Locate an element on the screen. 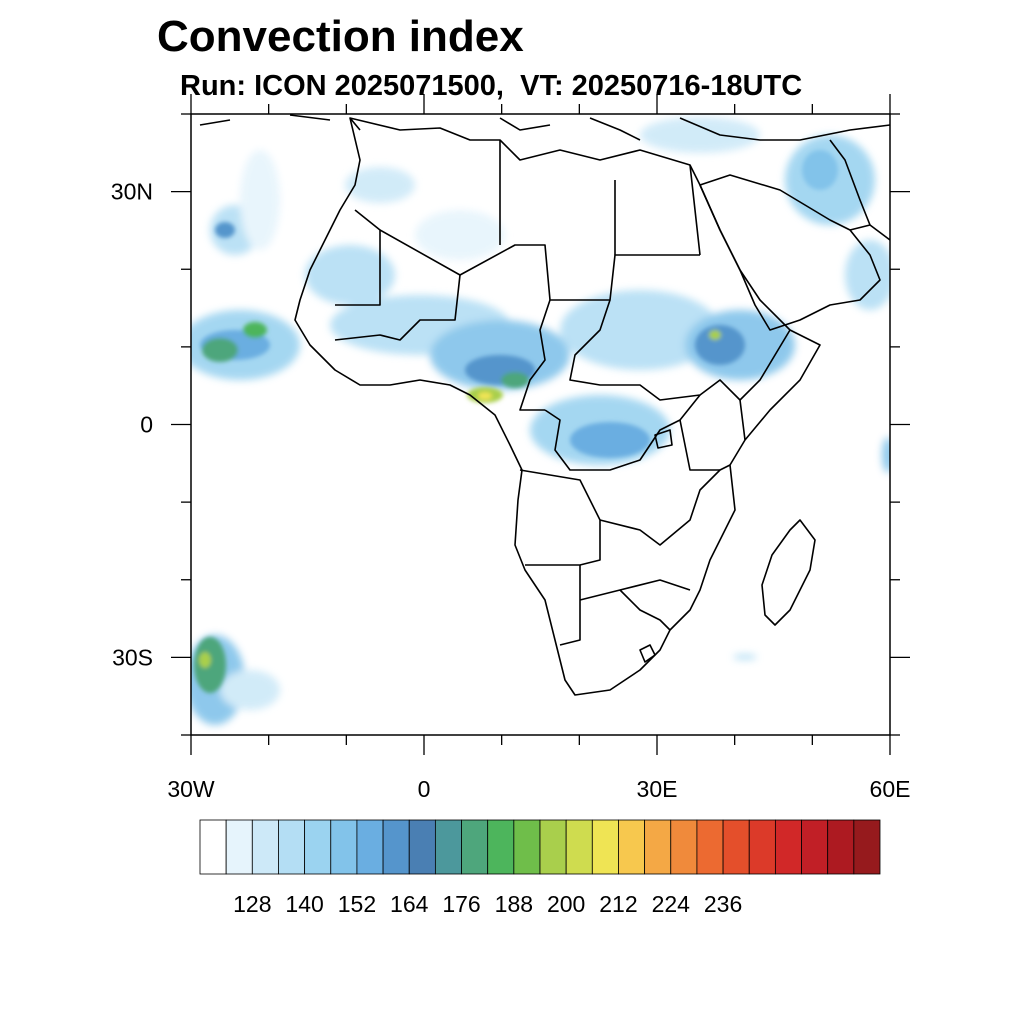  colorbar-label: 236 is located at coordinates (723, 904).